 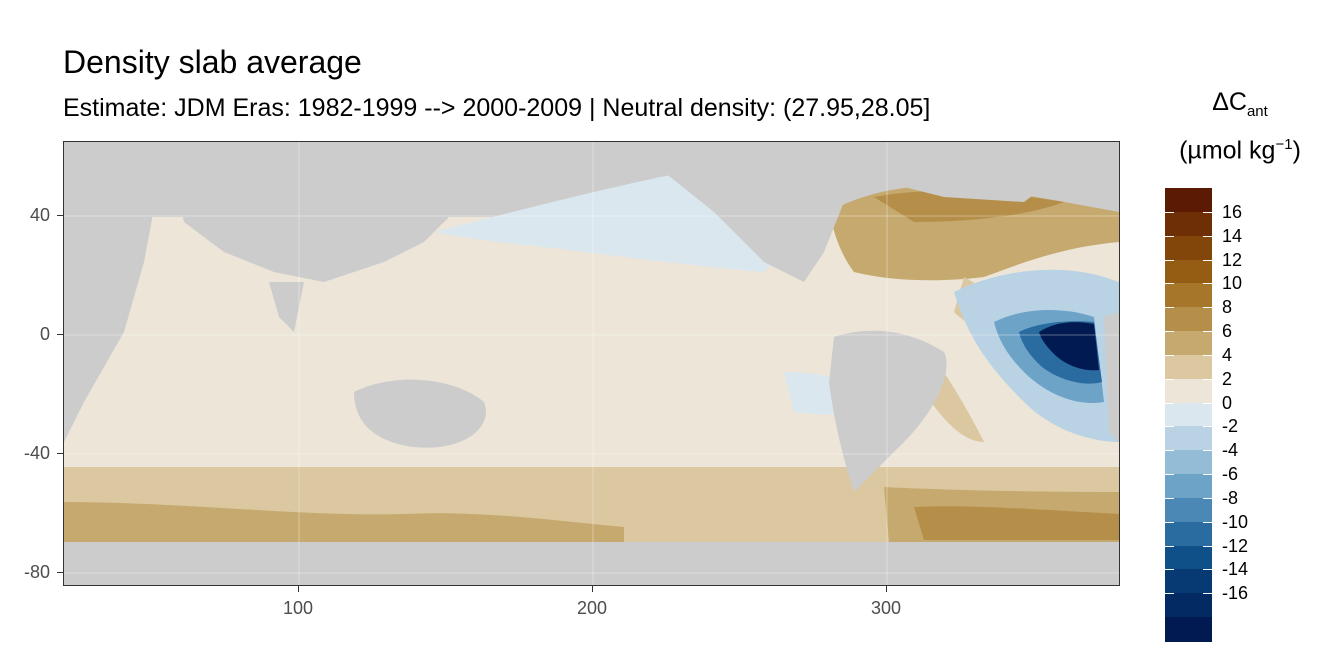 What do you see at coordinates (420, 413) in the screenshot?
I see `land-australia` at bounding box center [420, 413].